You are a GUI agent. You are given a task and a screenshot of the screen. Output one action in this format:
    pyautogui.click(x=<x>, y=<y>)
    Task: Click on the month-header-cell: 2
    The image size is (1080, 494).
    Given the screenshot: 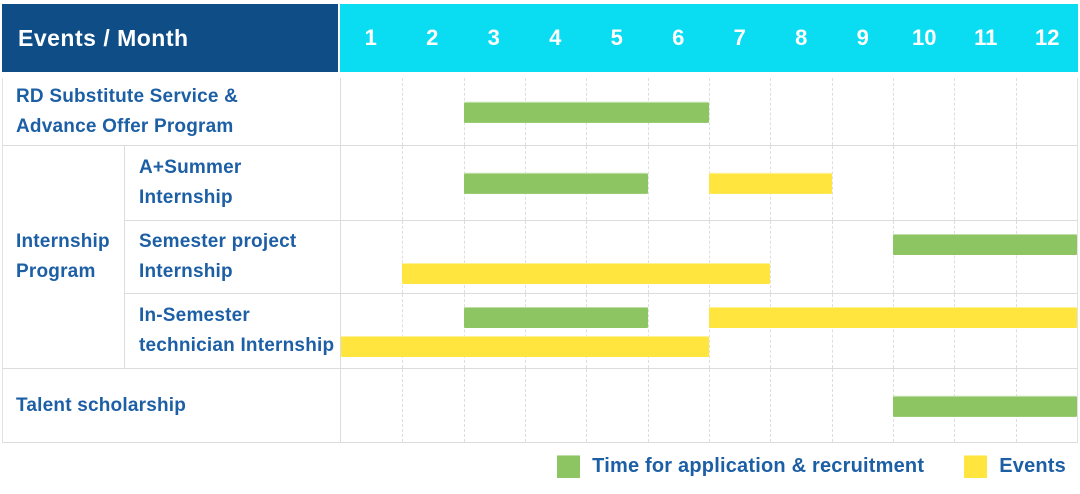 What is the action you would take?
    pyautogui.click(x=432, y=37)
    